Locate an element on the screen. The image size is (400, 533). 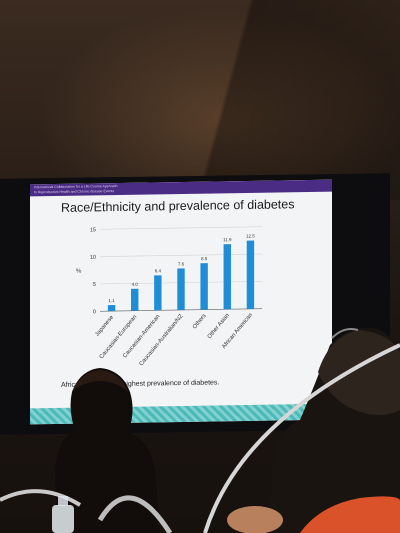
water-bottle is located at coordinates (63, 519).